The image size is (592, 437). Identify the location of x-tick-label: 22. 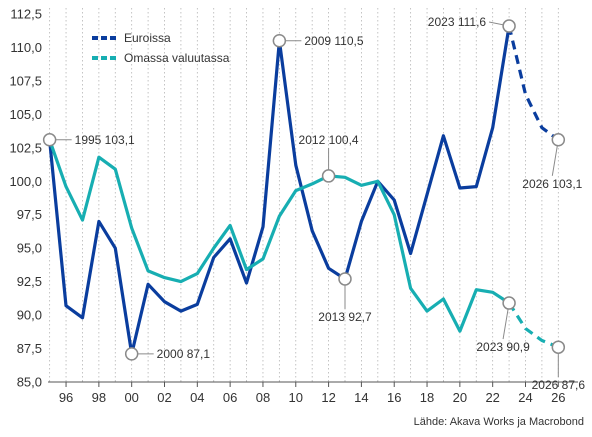
(492, 397).